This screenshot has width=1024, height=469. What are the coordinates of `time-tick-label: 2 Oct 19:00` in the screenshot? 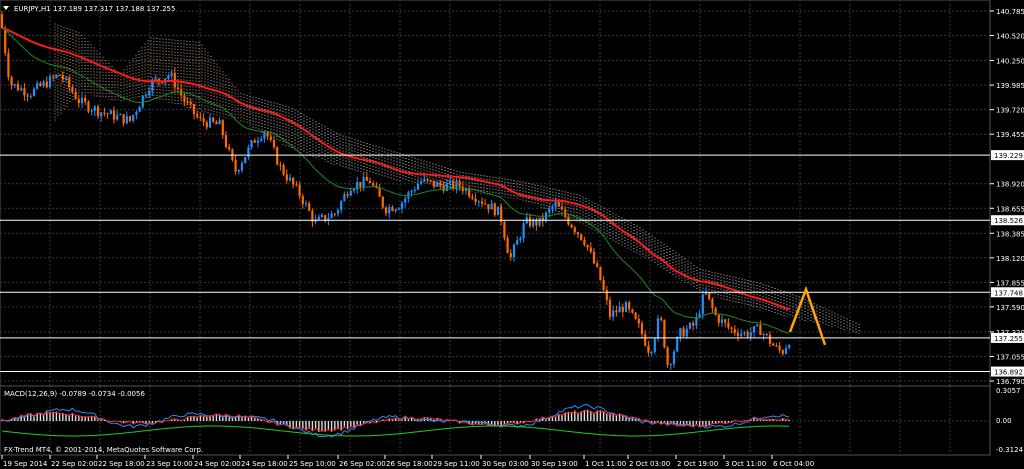 It's located at (697, 464).